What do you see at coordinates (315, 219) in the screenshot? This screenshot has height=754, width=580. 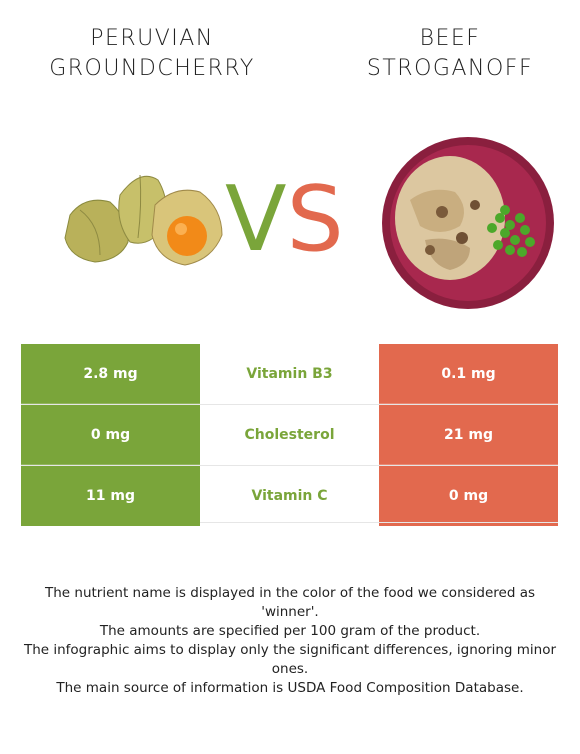 I see `vs-s: S` at bounding box center [315, 219].